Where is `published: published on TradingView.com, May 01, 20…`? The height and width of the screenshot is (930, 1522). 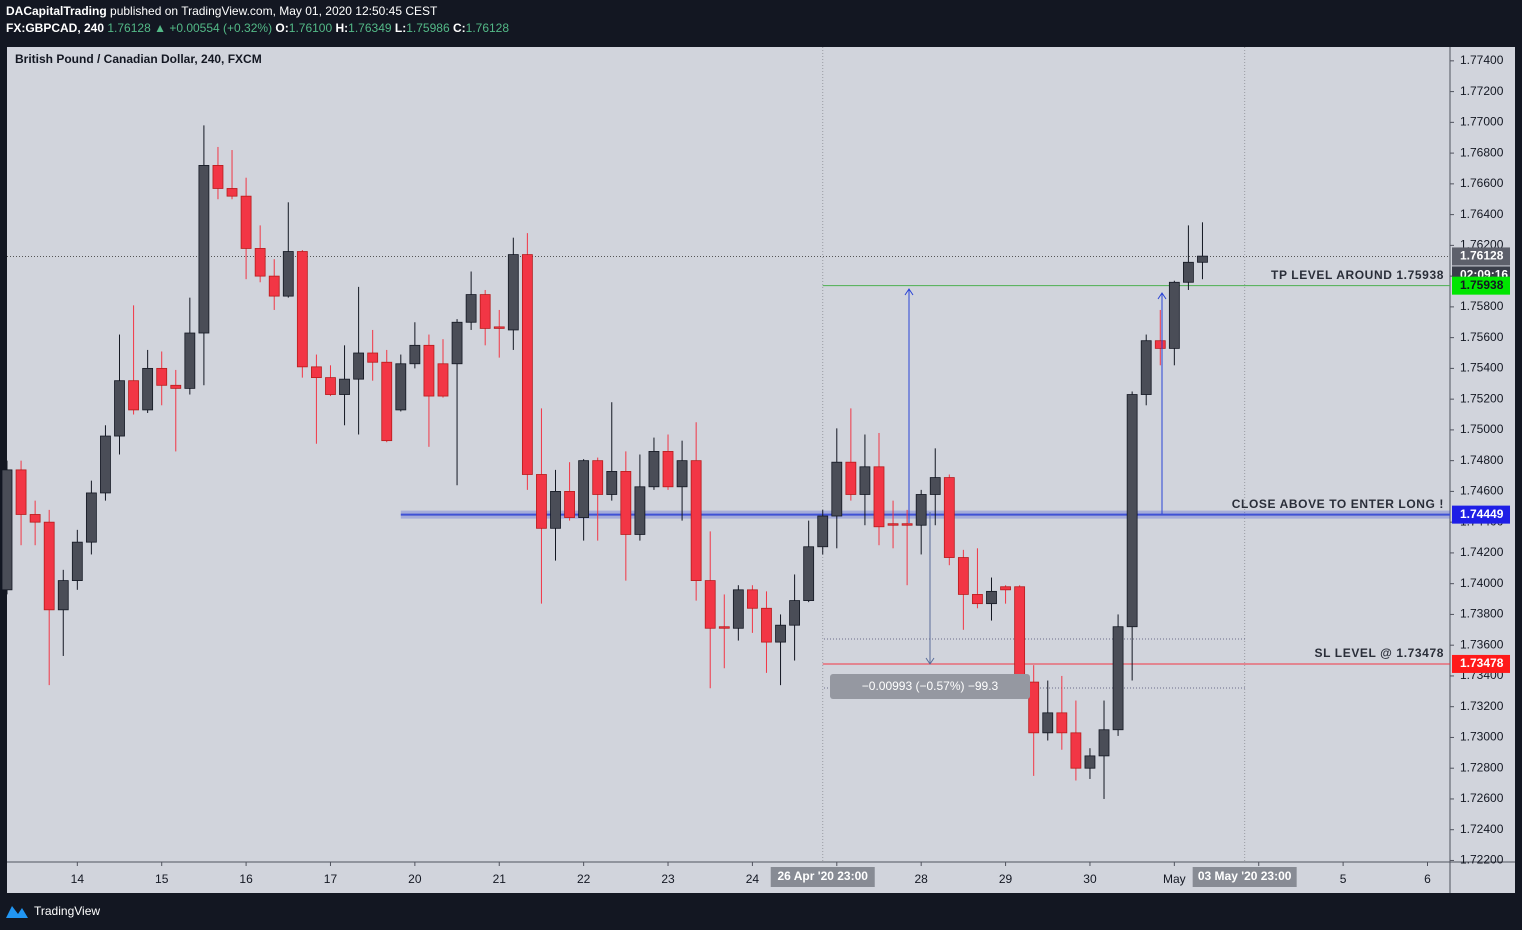 published: published on TradingView.com, May 01, 20… is located at coordinates (274, 11).